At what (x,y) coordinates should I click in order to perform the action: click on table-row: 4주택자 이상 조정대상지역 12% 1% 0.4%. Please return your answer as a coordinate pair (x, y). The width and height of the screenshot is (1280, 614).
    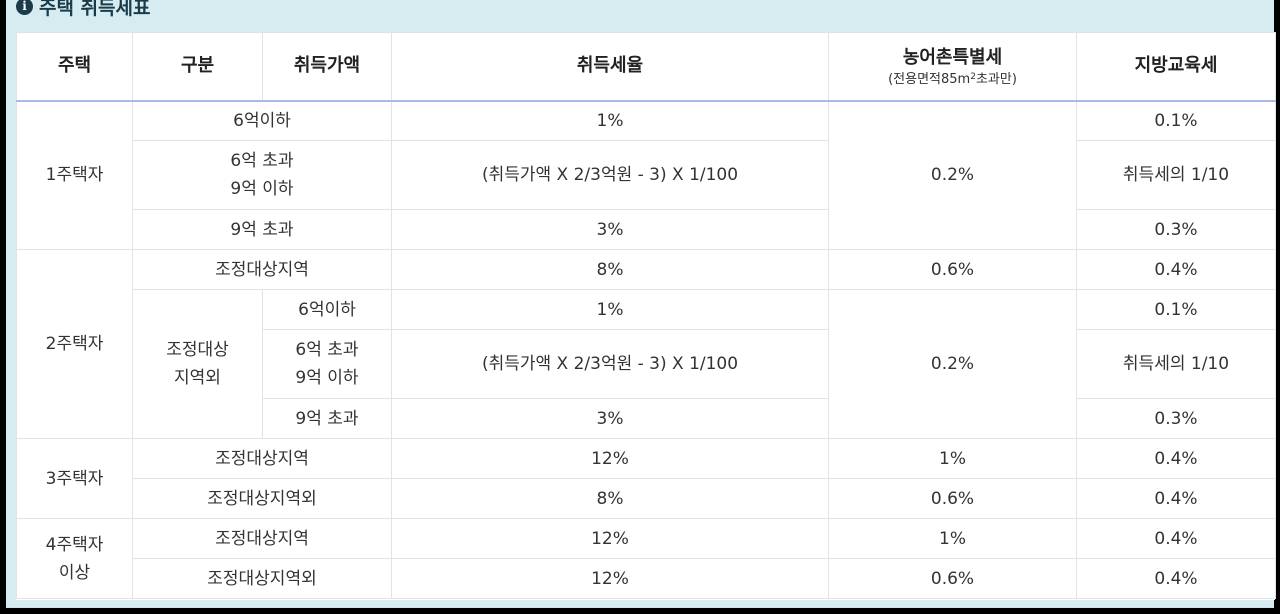
    Looking at the image, I should click on (646, 558).